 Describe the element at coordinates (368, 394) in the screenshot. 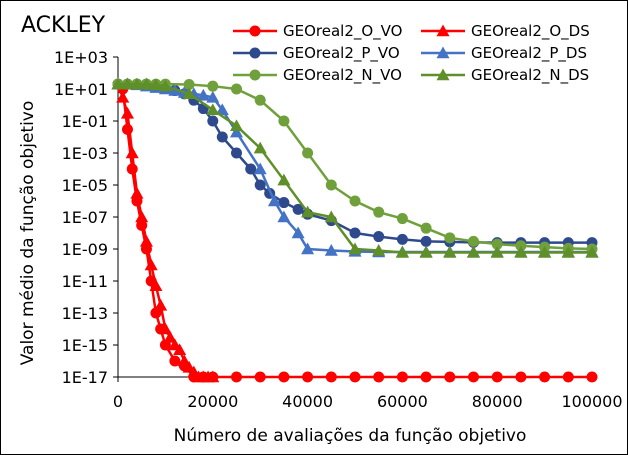

I see `x-axis-ticks: 0 20000 40000 60000 80000 100000` at that location.